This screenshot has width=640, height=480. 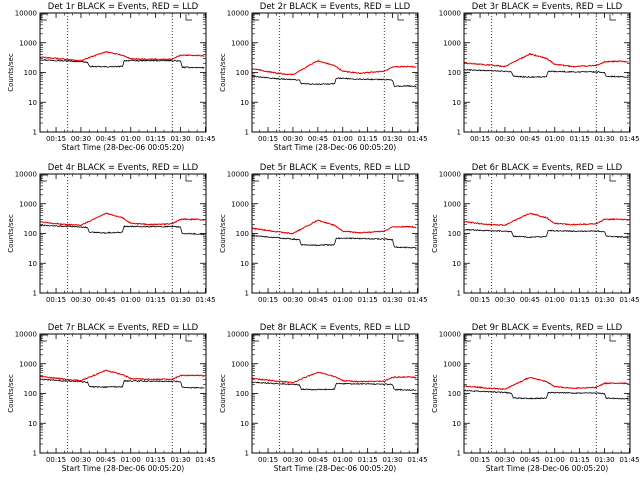 I want to click on chart-title: Det 9r BLACK = Events, RED = LLD, so click(x=547, y=328).